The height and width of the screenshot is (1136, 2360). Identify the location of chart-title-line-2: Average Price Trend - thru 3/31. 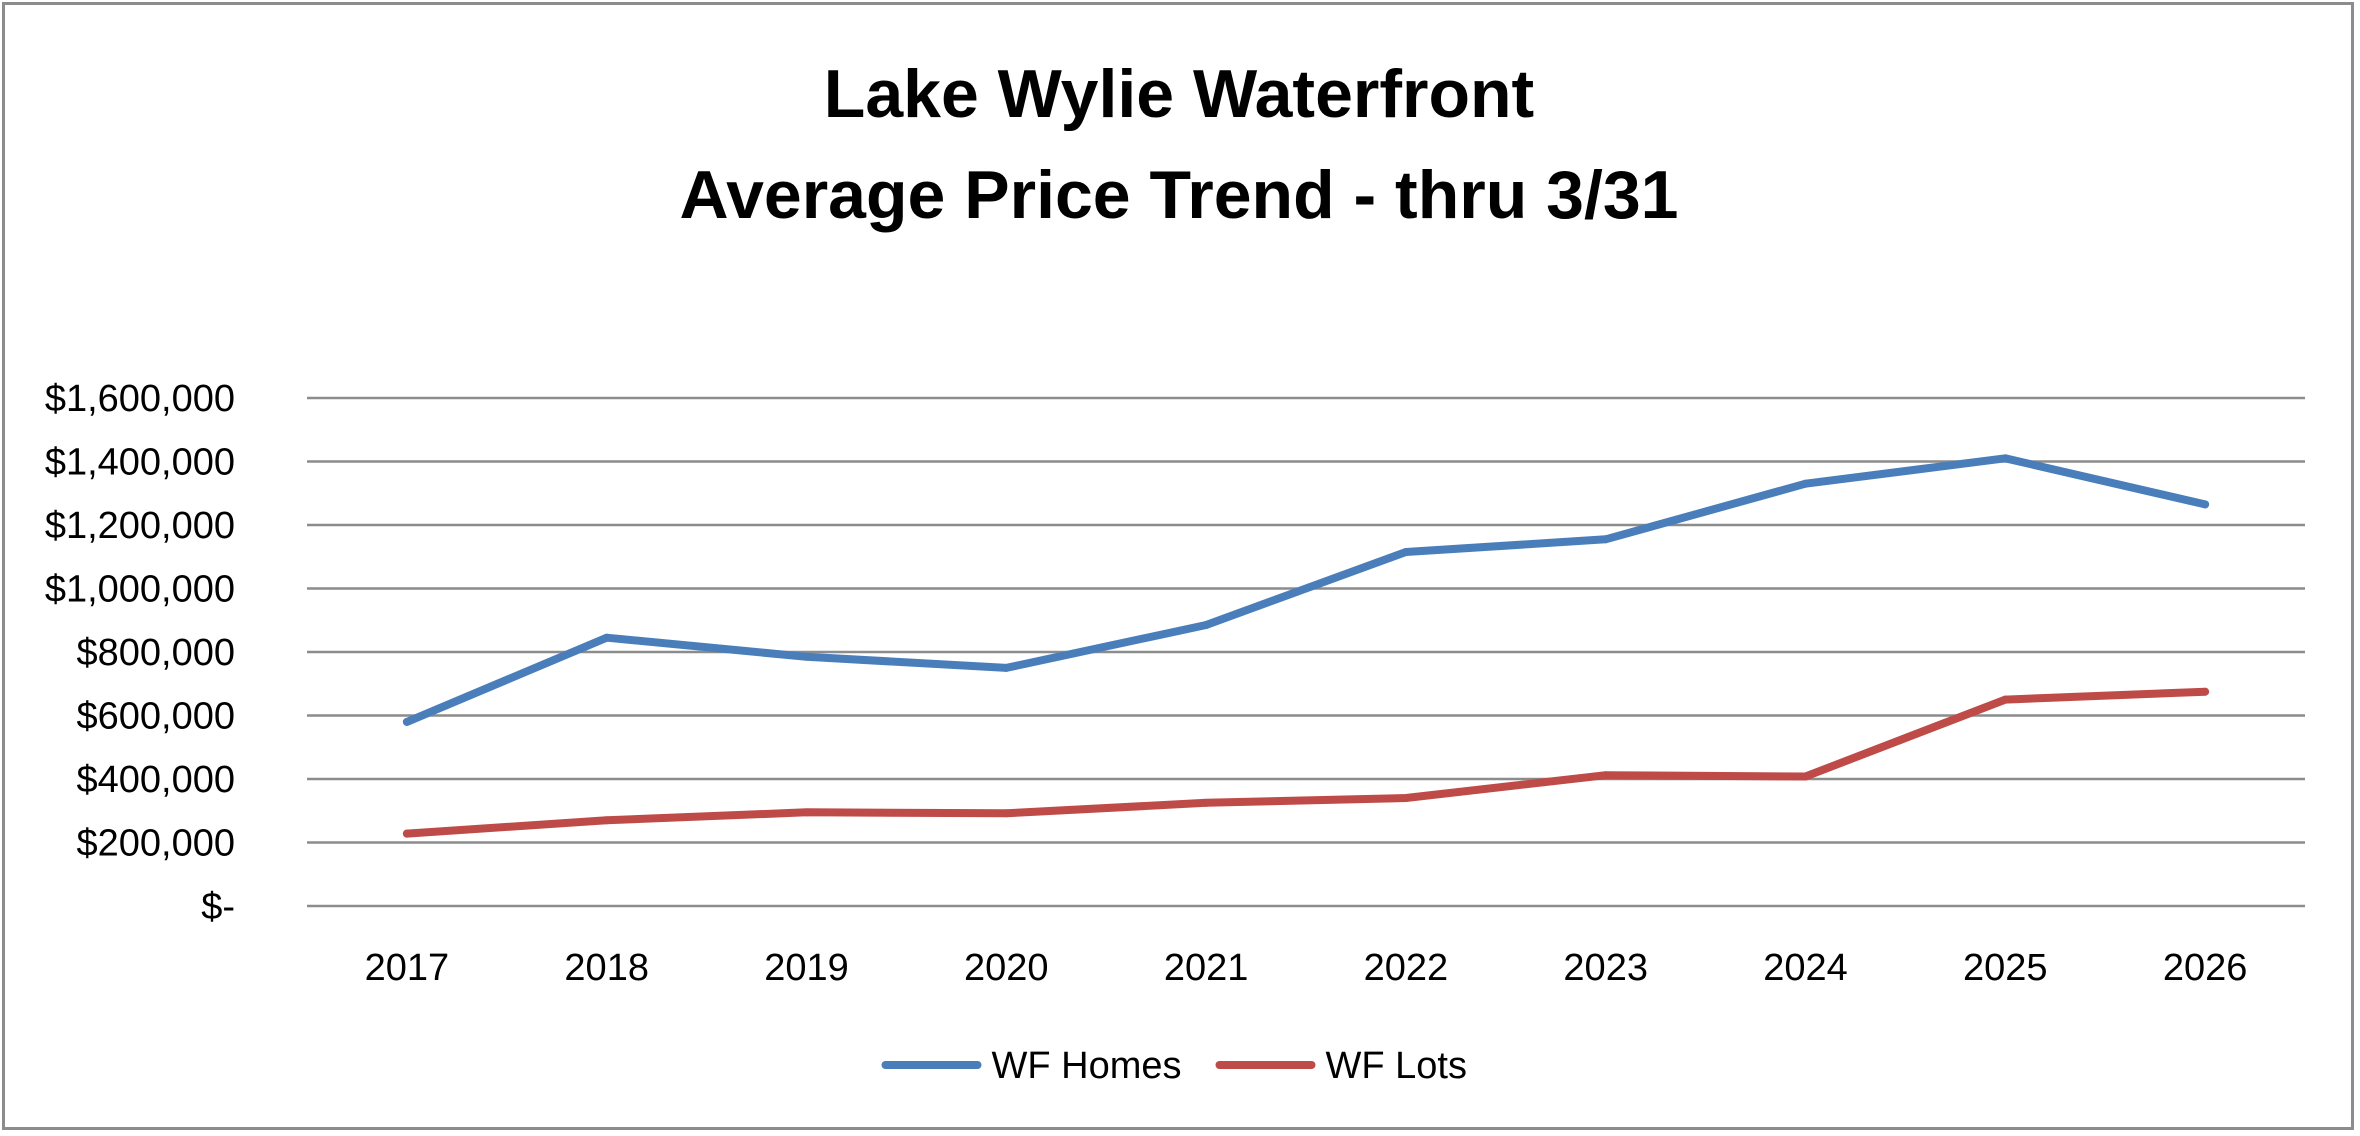
(1179, 195).